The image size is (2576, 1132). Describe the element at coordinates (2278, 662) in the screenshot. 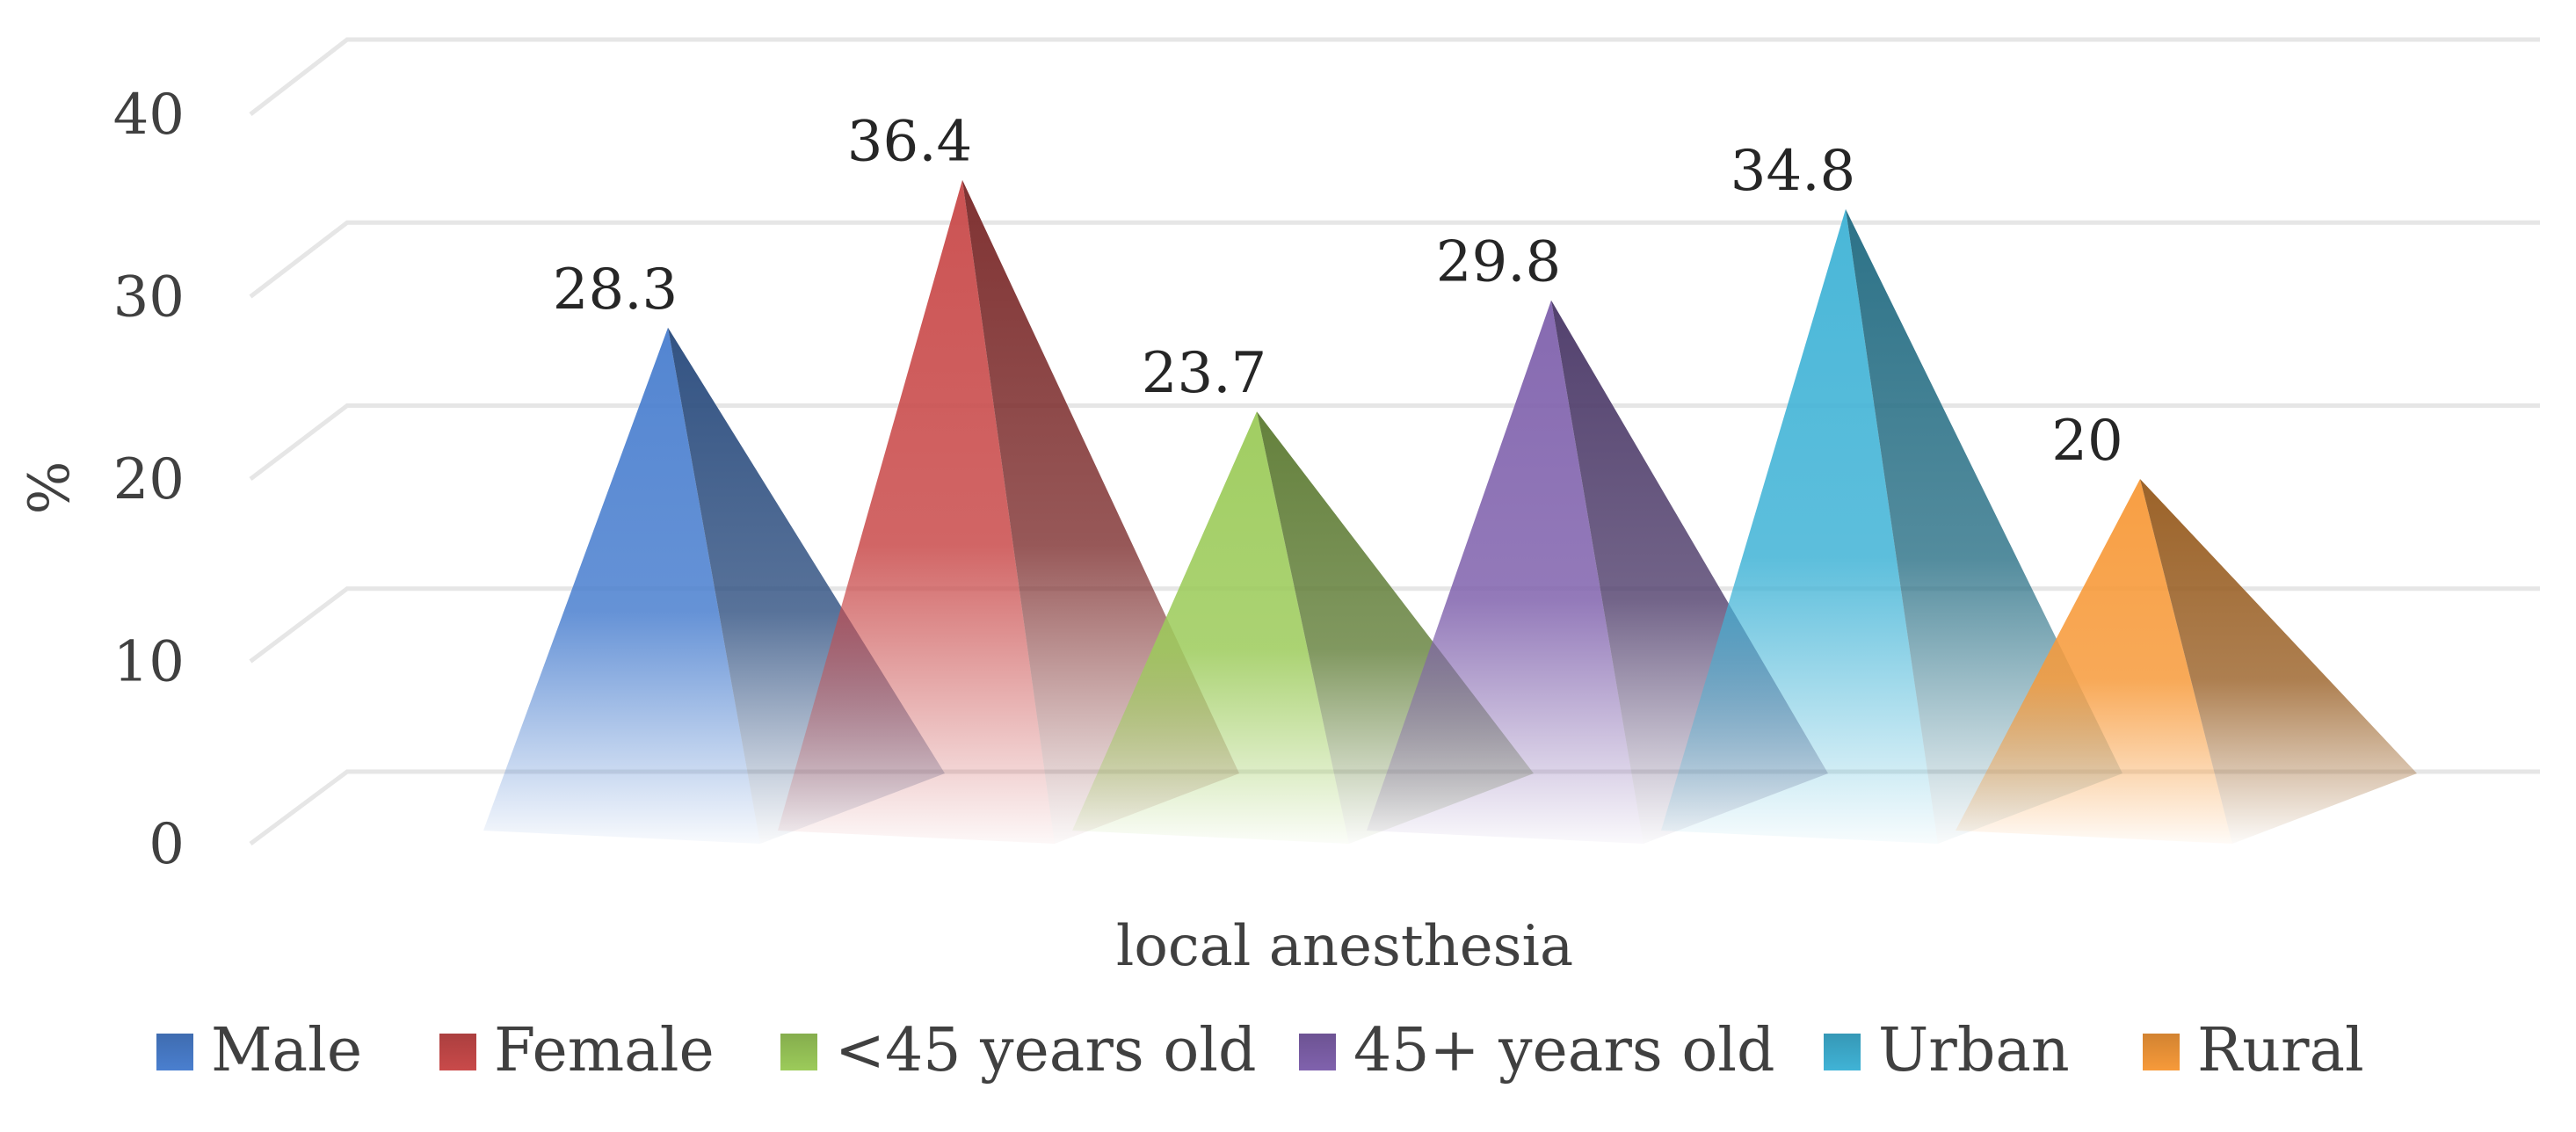

I see `pyramid-side-face` at that location.